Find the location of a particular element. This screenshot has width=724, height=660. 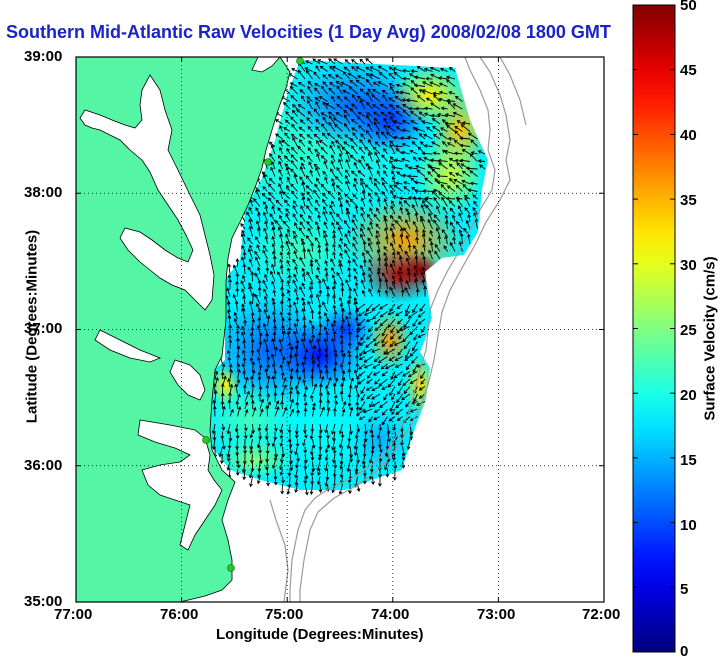

x-tick-label: 74:00 is located at coordinates (390, 614).